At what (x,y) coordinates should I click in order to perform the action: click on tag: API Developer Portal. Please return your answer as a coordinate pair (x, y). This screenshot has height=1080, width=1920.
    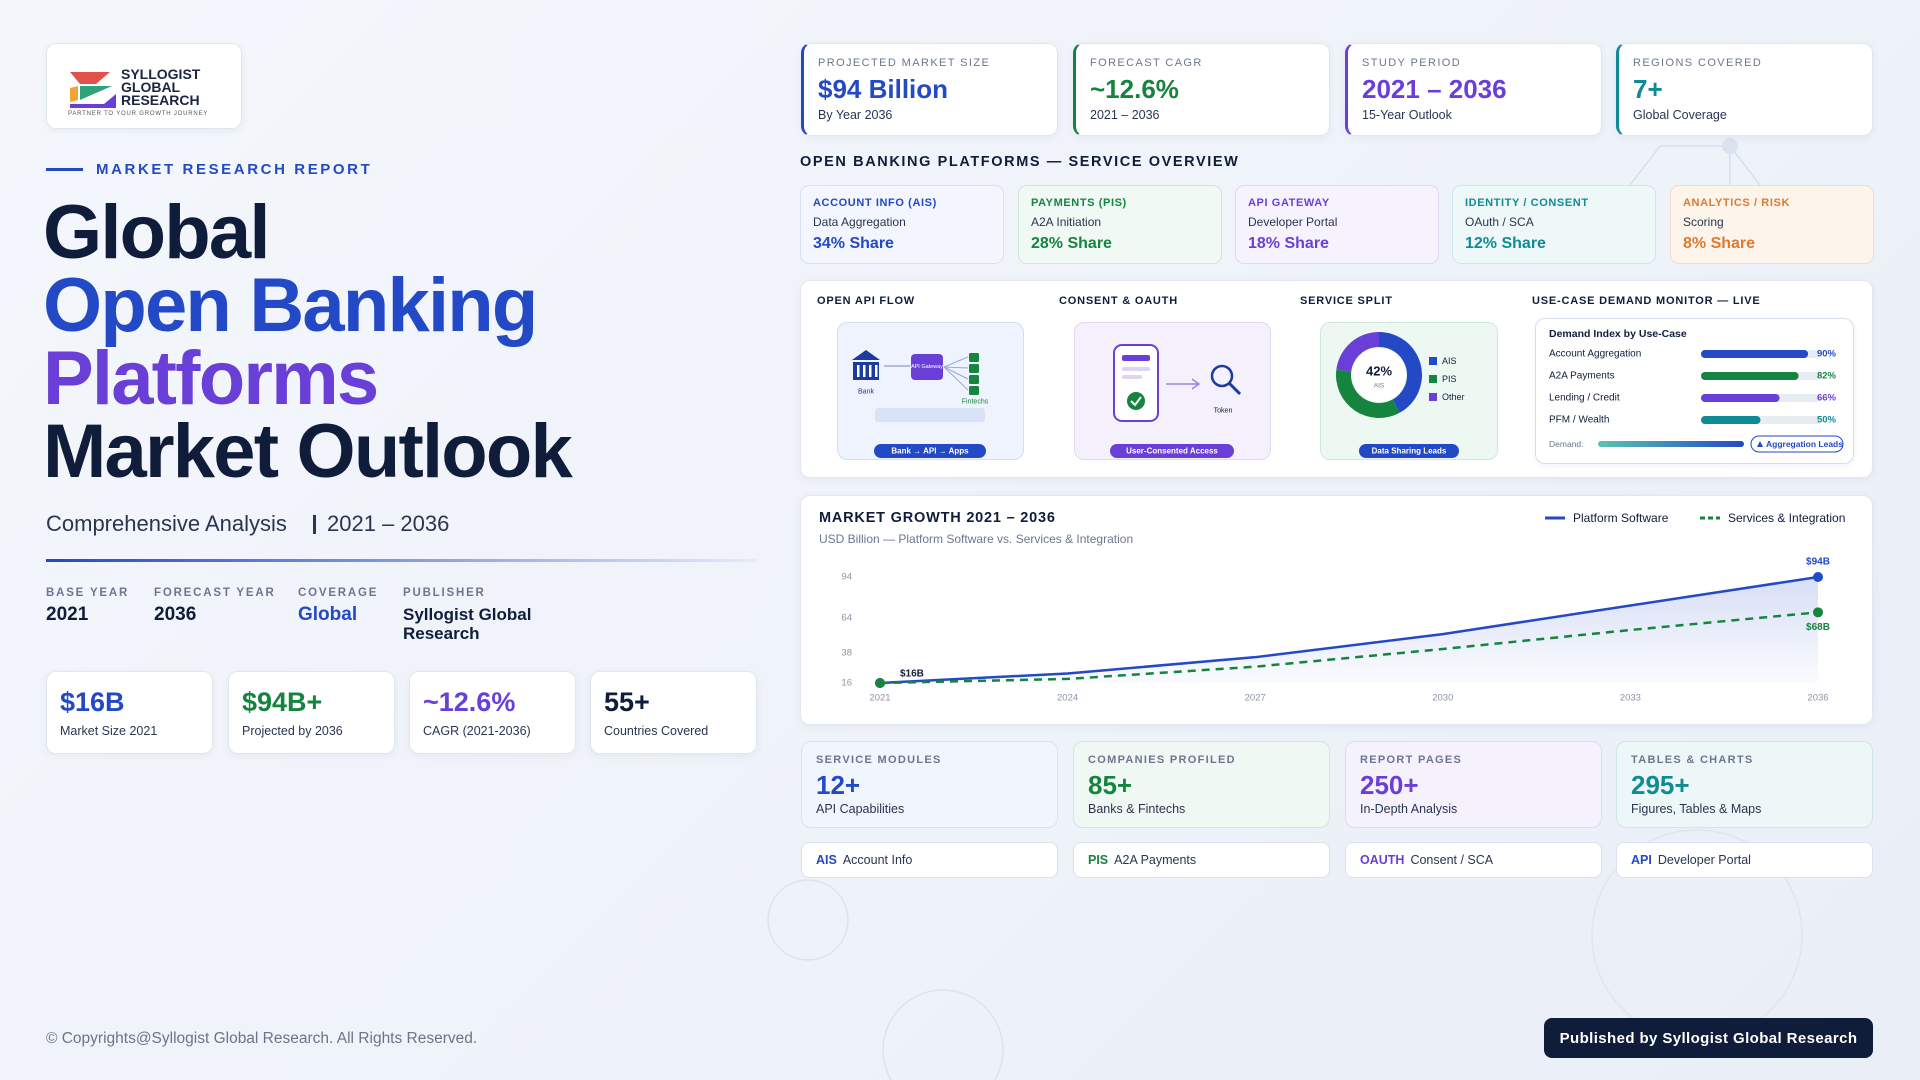
    Looking at the image, I should click on (1744, 860).